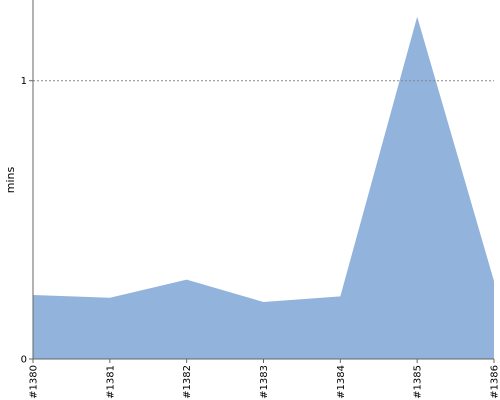  I want to click on y-tick-label: 1, so click(24, 81).